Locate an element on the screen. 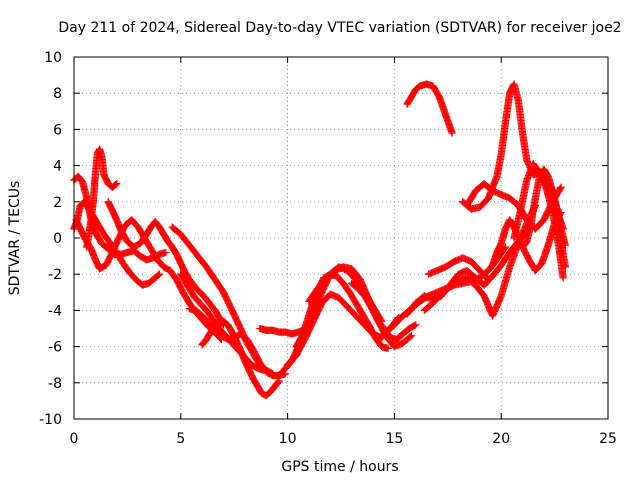  x-tick-label: 10 is located at coordinates (288, 439).